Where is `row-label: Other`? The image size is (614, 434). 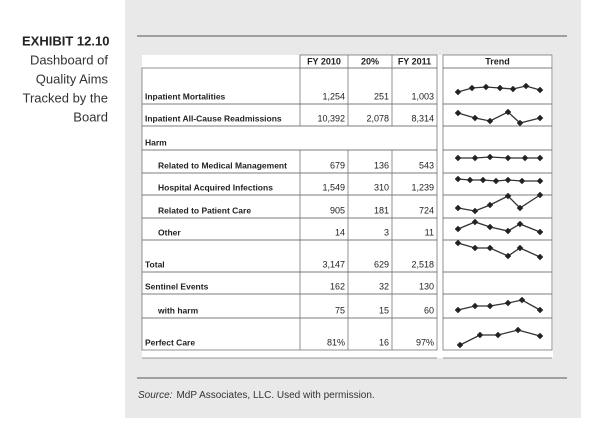 row-label: Other is located at coordinates (169, 232).